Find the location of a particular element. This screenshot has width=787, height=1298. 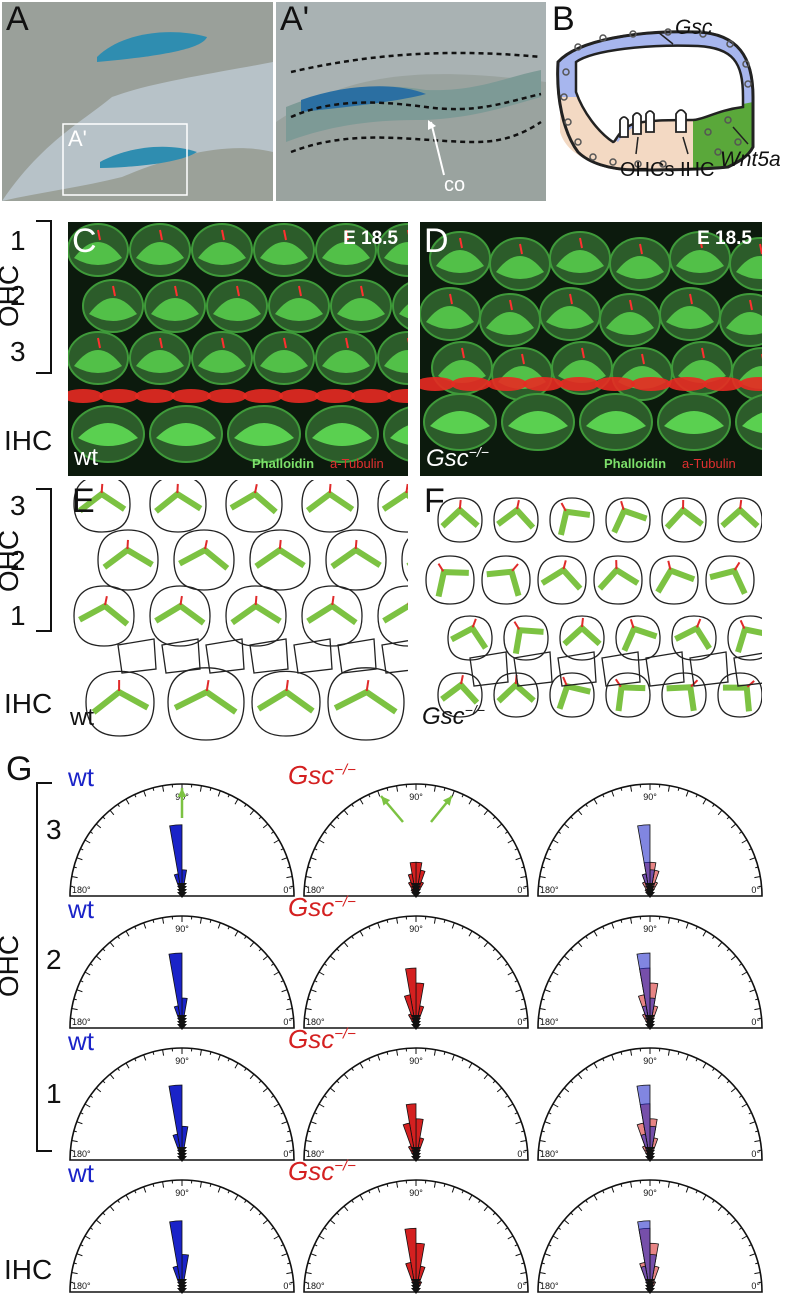

panel-c-stain-green: Phalloidin is located at coordinates (283, 463).